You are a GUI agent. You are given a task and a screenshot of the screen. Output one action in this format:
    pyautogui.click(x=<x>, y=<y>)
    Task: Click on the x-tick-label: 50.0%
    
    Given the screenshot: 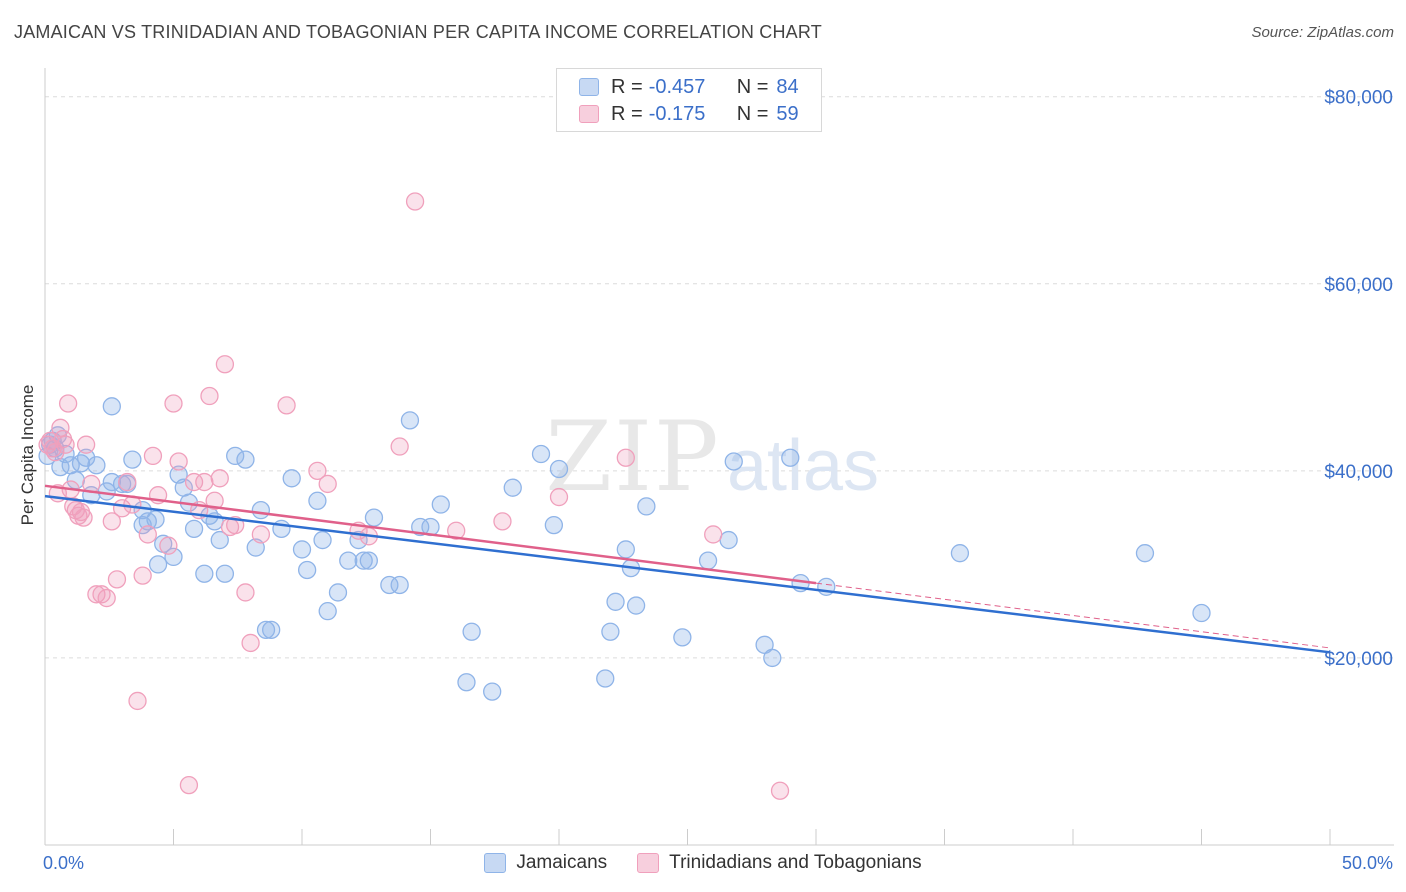 What is the action you would take?
    pyautogui.click(x=1367, y=863)
    